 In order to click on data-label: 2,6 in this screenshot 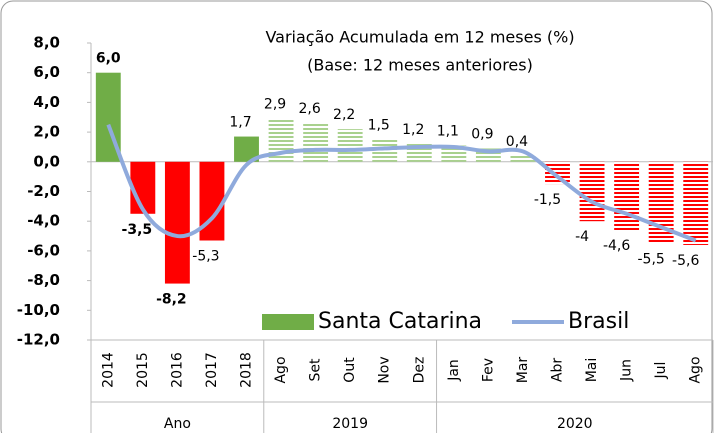, I will do `click(309, 109)`.